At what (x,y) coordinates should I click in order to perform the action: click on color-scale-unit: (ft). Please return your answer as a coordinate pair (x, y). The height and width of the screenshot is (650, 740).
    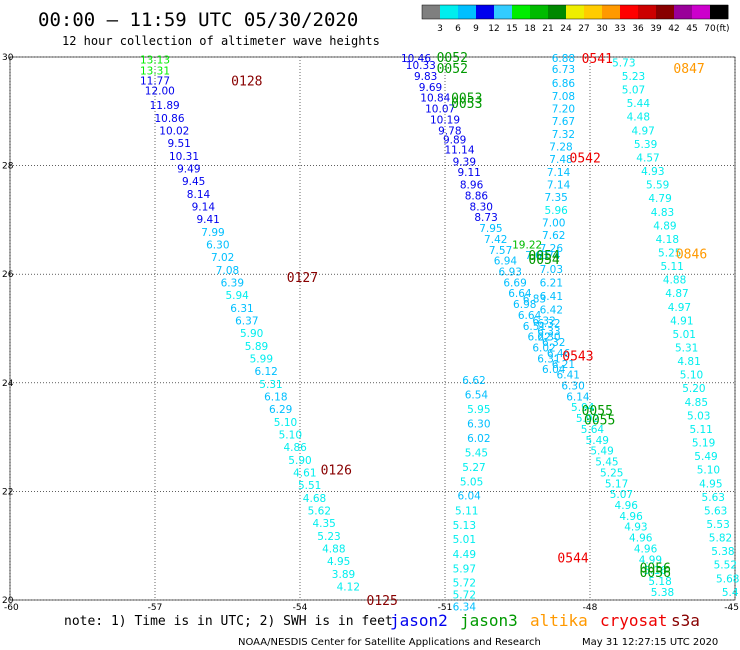
    Looking at the image, I should click on (723, 29).